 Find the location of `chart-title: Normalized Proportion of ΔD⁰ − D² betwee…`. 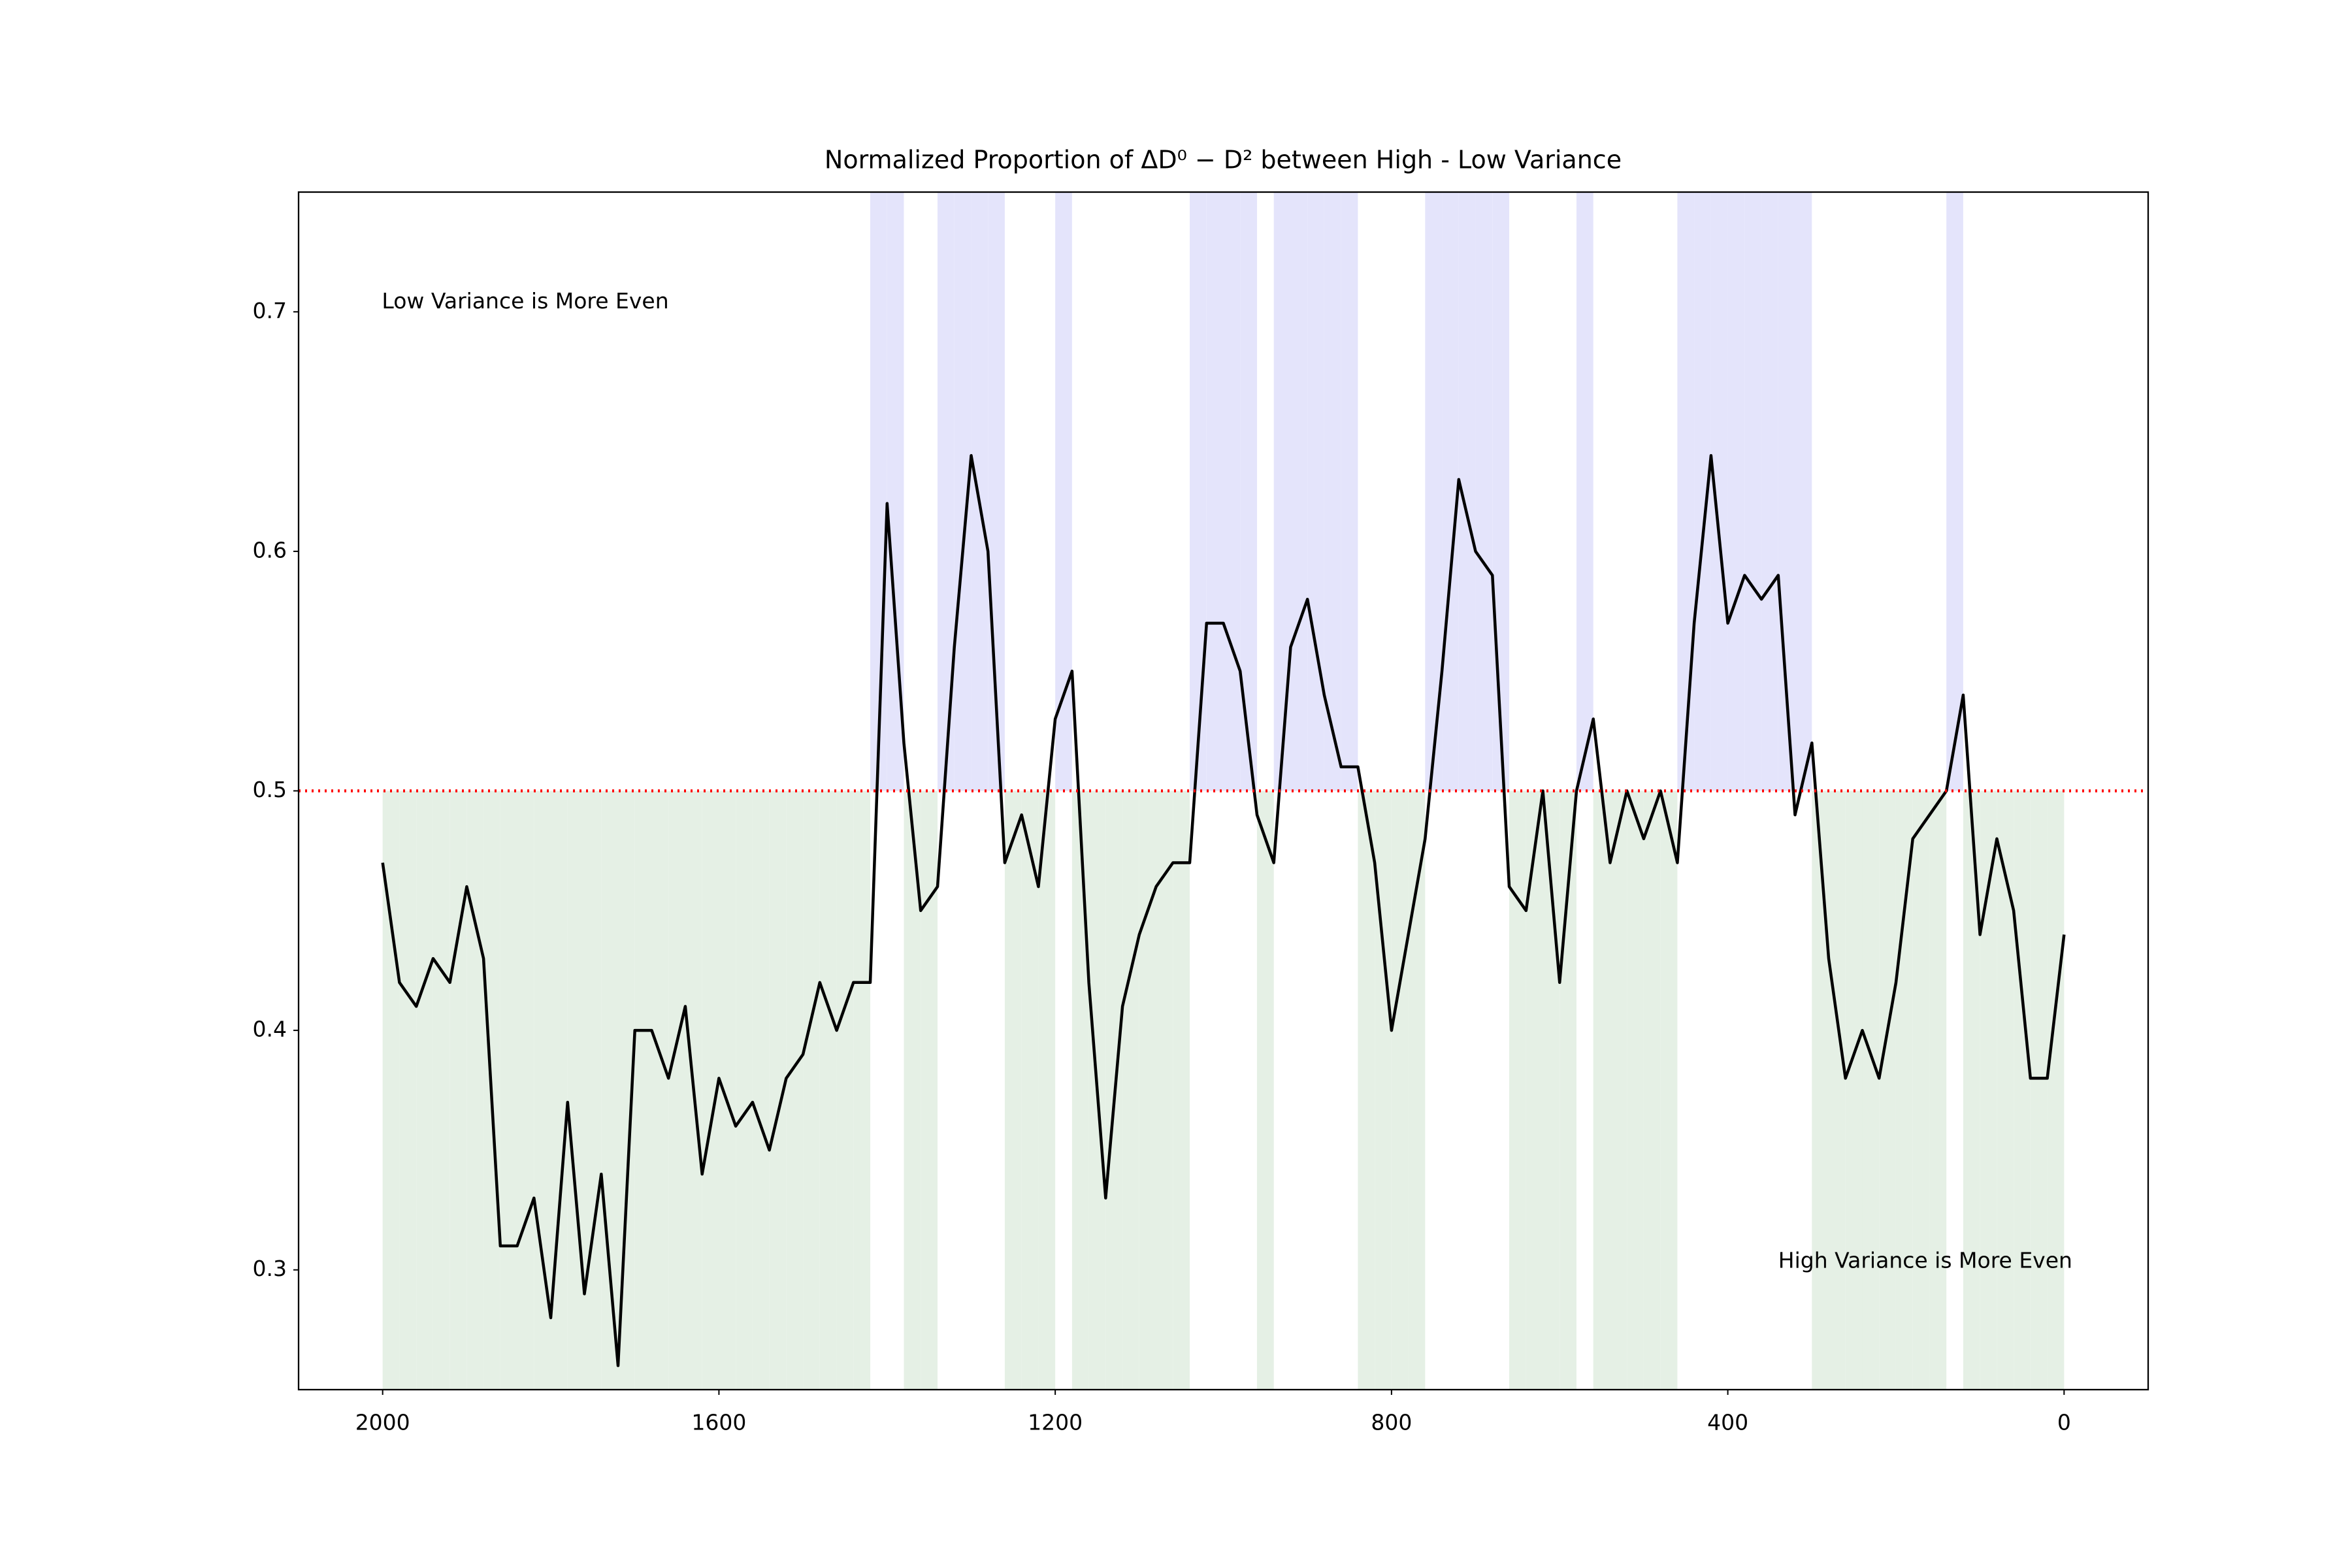

chart-title: Normalized Proportion of ΔD⁰ − D² betwee… is located at coordinates (1223, 160).